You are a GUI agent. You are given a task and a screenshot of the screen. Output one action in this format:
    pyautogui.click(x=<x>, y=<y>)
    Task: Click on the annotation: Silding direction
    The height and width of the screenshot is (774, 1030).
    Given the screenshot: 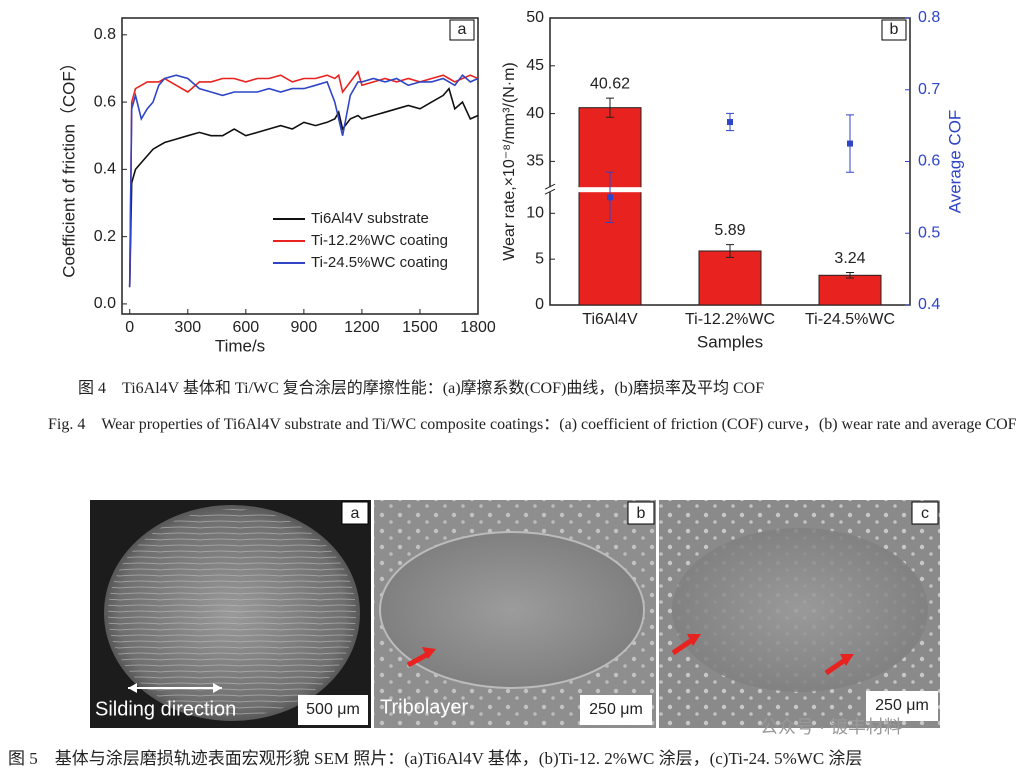 What is the action you would take?
    pyautogui.click(x=165, y=709)
    